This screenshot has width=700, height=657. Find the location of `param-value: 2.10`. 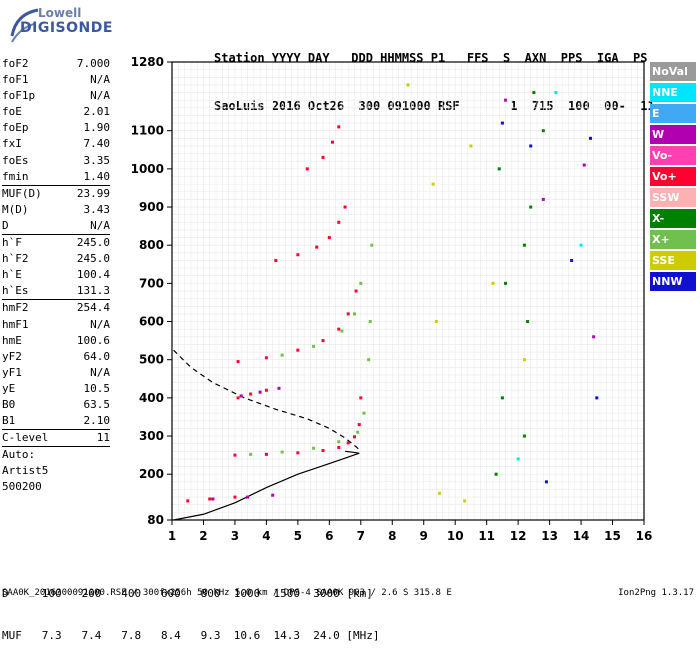

param-value: 2.10 is located at coordinates (97, 421).